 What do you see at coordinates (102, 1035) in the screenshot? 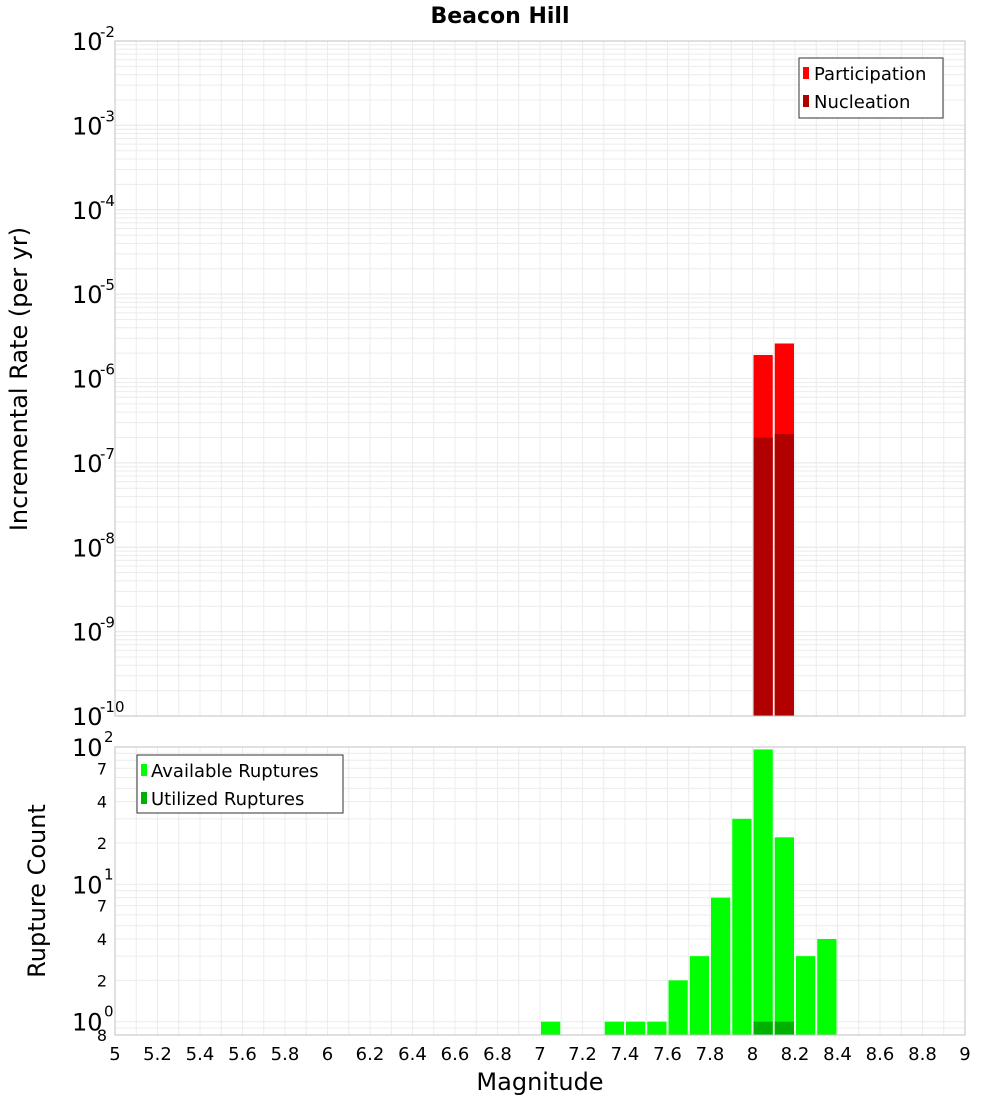
I see `rupture-y-minor-tick: 8` at bounding box center [102, 1035].